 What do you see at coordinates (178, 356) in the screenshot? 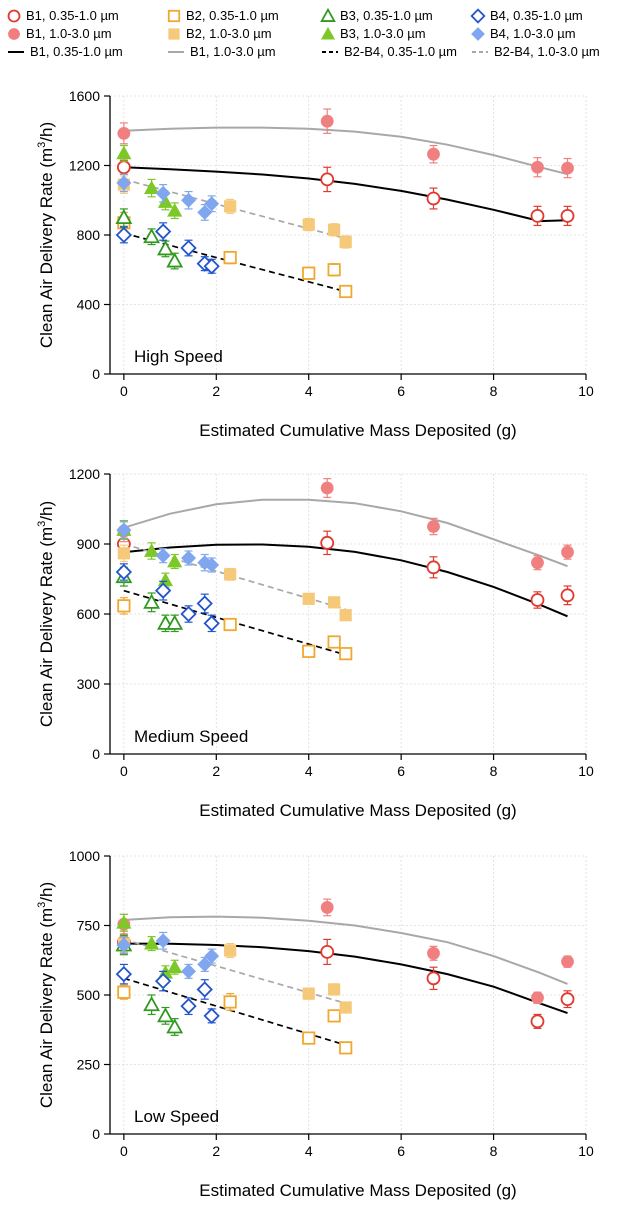
I see `panel-label: High Speed` at bounding box center [178, 356].